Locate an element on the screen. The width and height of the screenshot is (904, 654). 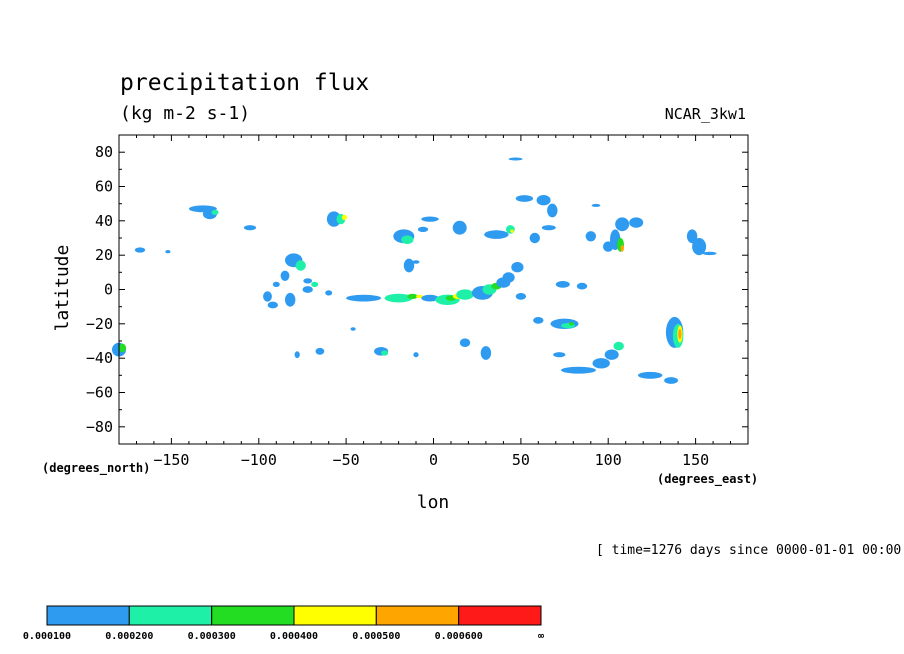
x-tick-label: 50 is located at coordinates (521, 460).